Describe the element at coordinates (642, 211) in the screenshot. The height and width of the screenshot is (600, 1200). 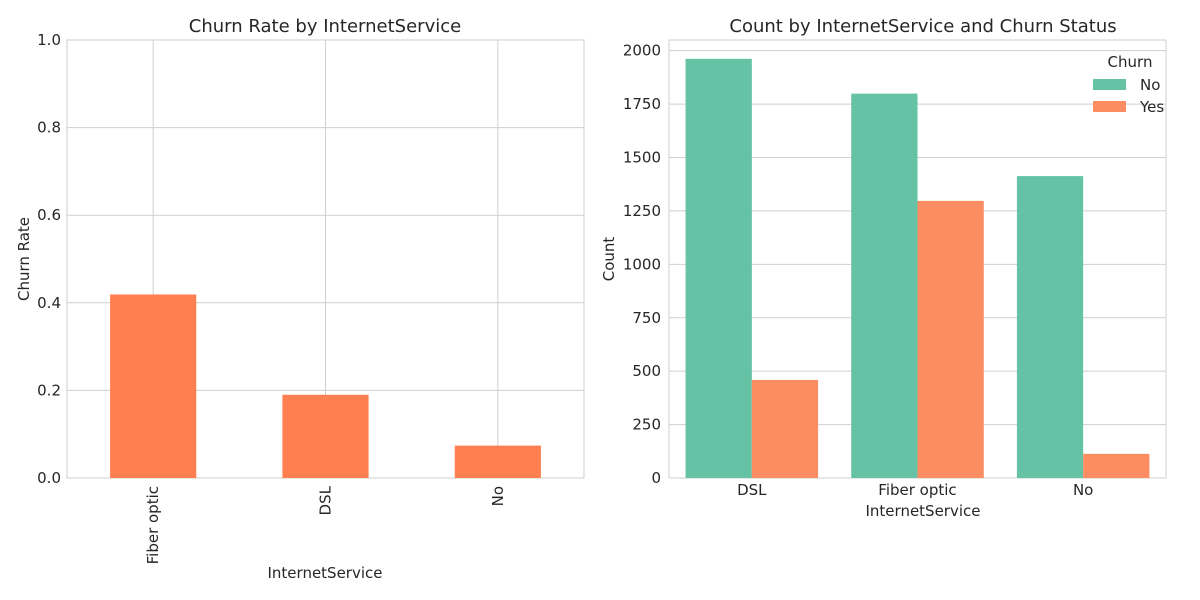
I see `y-tick-label: 1250` at that location.